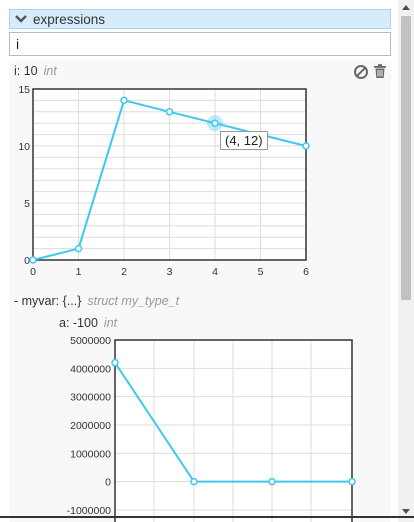 This screenshot has width=414, height=522. Describe the element at coordinates (207, 517) in the screenshot. I see `bottom-border` at that location.